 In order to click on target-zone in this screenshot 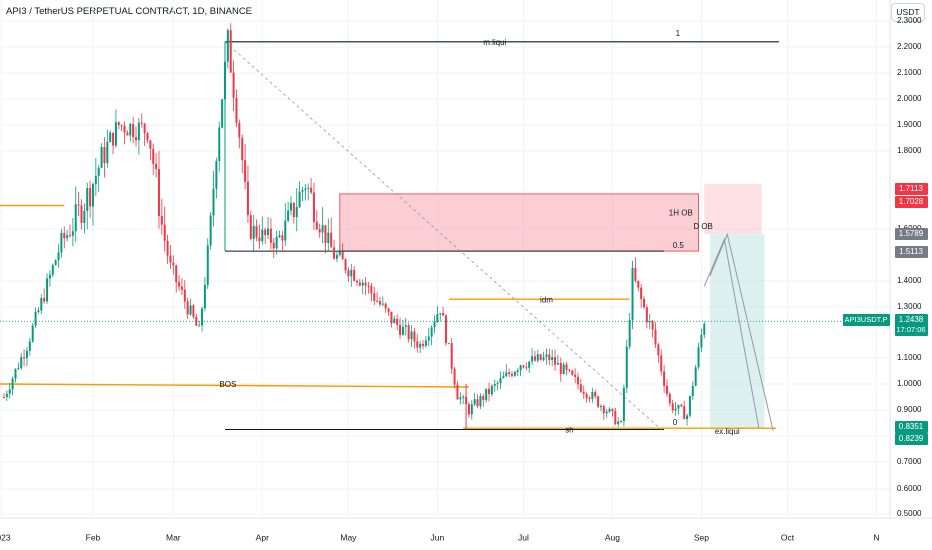, I will do `click(737, 331)`.